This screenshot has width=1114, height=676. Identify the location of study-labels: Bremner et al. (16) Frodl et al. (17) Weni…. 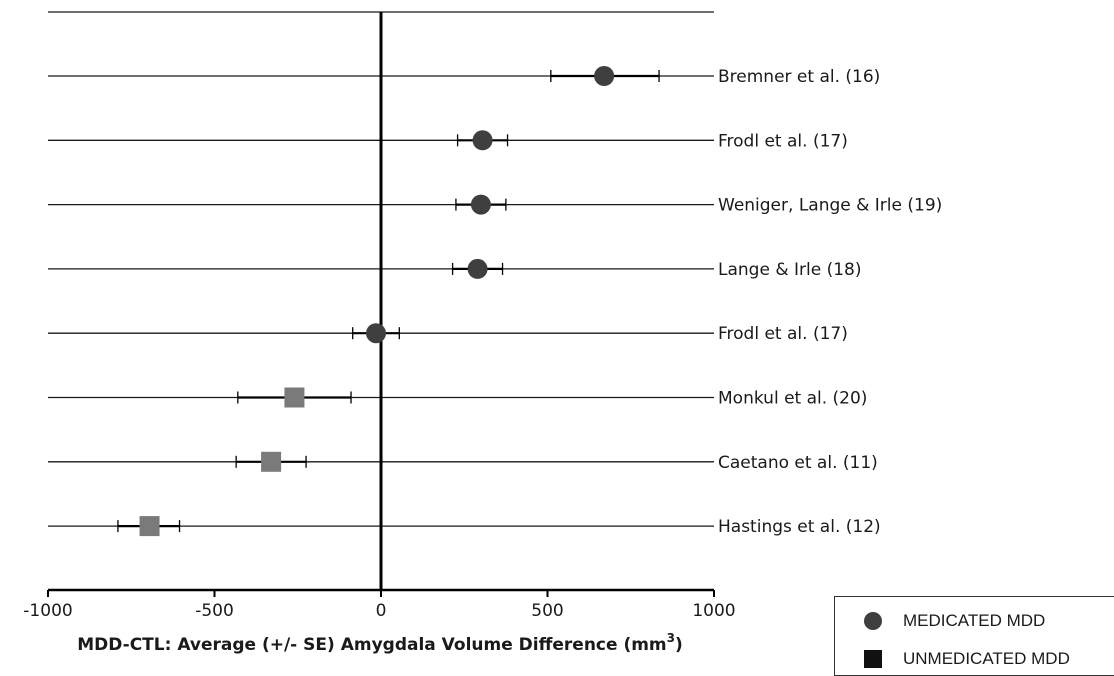
(830, 302).